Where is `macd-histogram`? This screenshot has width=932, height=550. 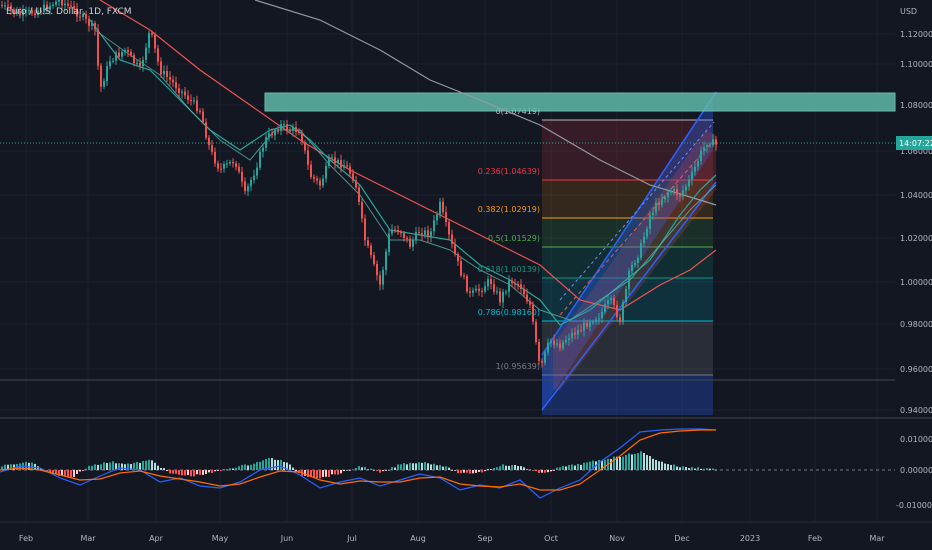
macd-histogram is located at coordinates (359, 465).